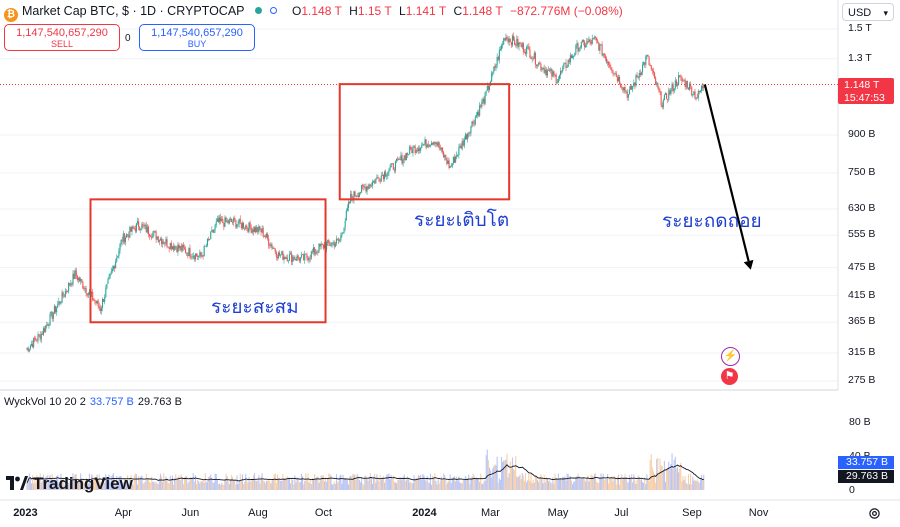 The height and width of the screenshot is (527, 900). What do you see at coordinates (860, 28) in the screenshot?
I see `price-axis-label: 1.5 T` at bounding box center [860, 28].